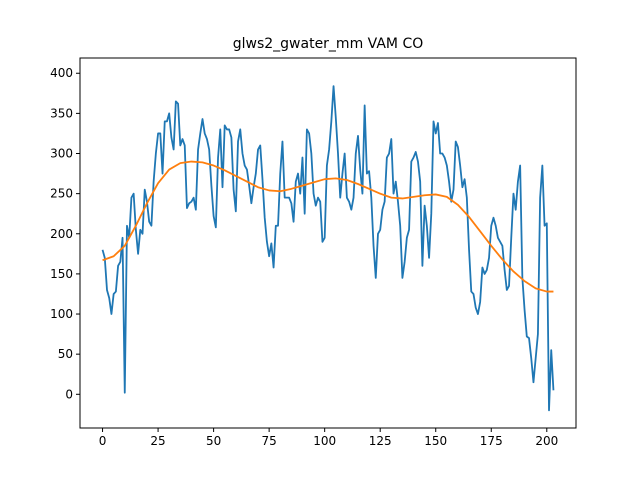 The image size is (640, 480). Describe the element at coordinates (61, 73) in the screenshot. I see `y-tick-label: 400` at that location.